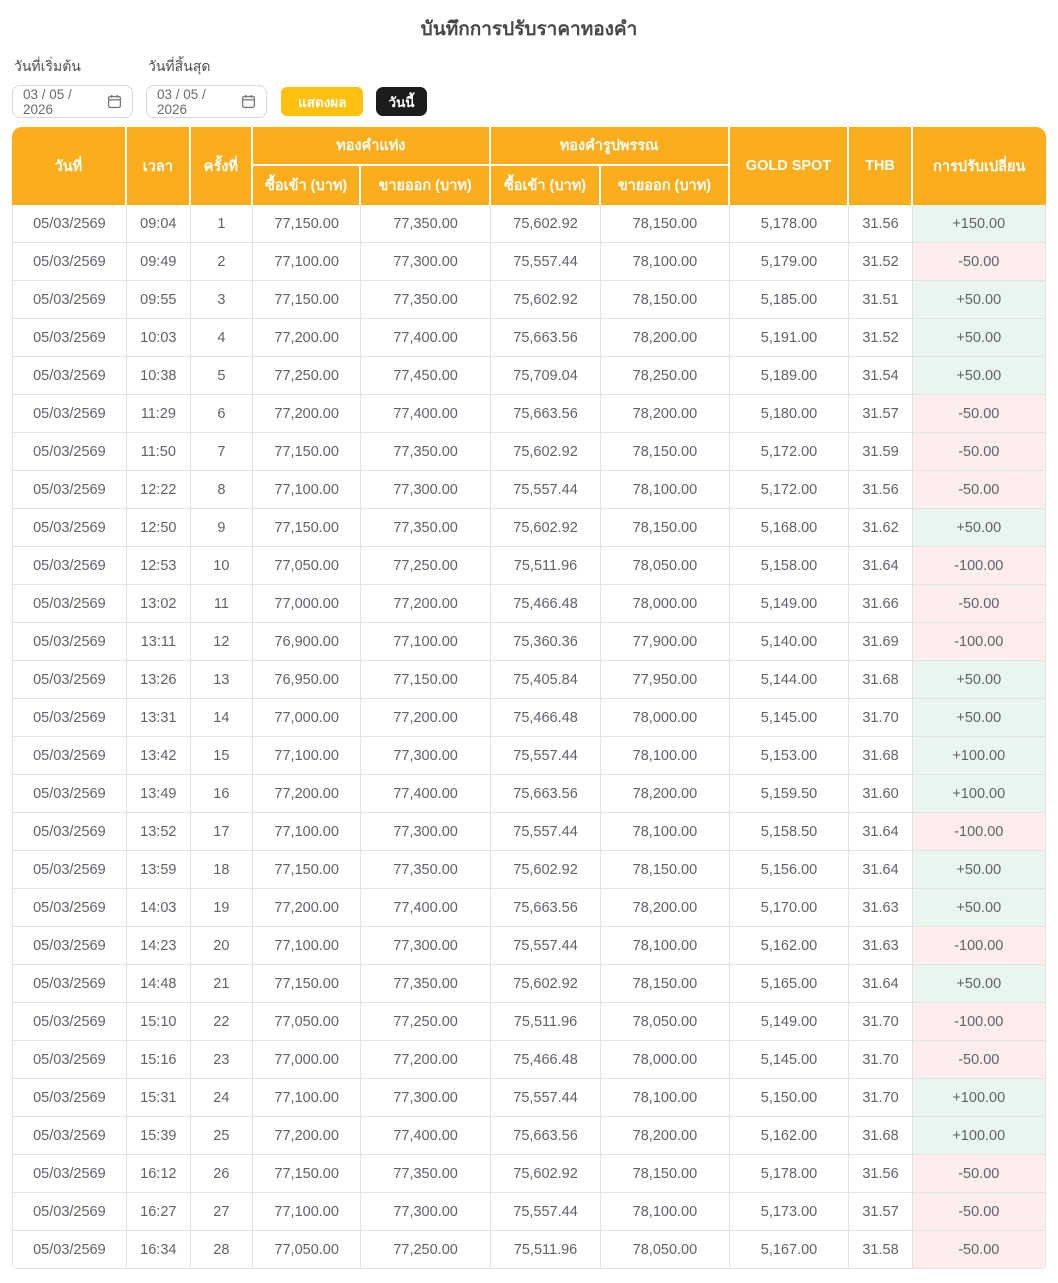 This screenshot has height=1283, width=1058. Describe the element at coordinates (789, 262) in the screenshot. I see `cell-gold-spot: 5,179.00` at that location.